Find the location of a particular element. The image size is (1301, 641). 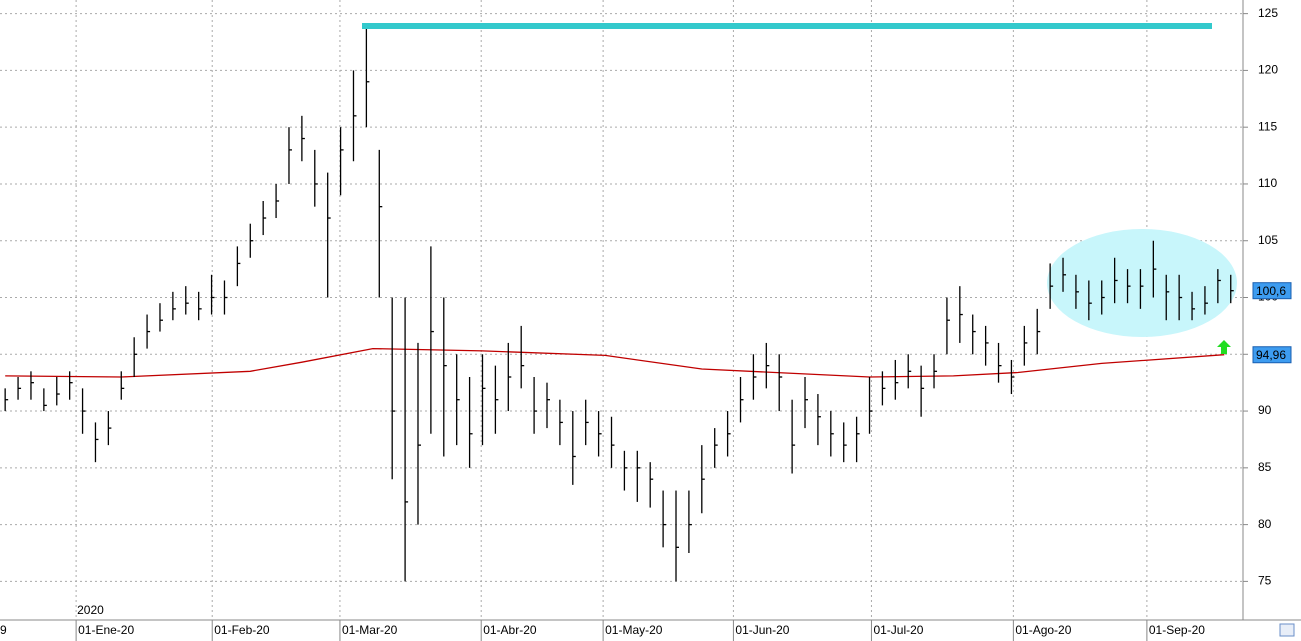

highlight-ellipse is located at coordinates (1142, 283).